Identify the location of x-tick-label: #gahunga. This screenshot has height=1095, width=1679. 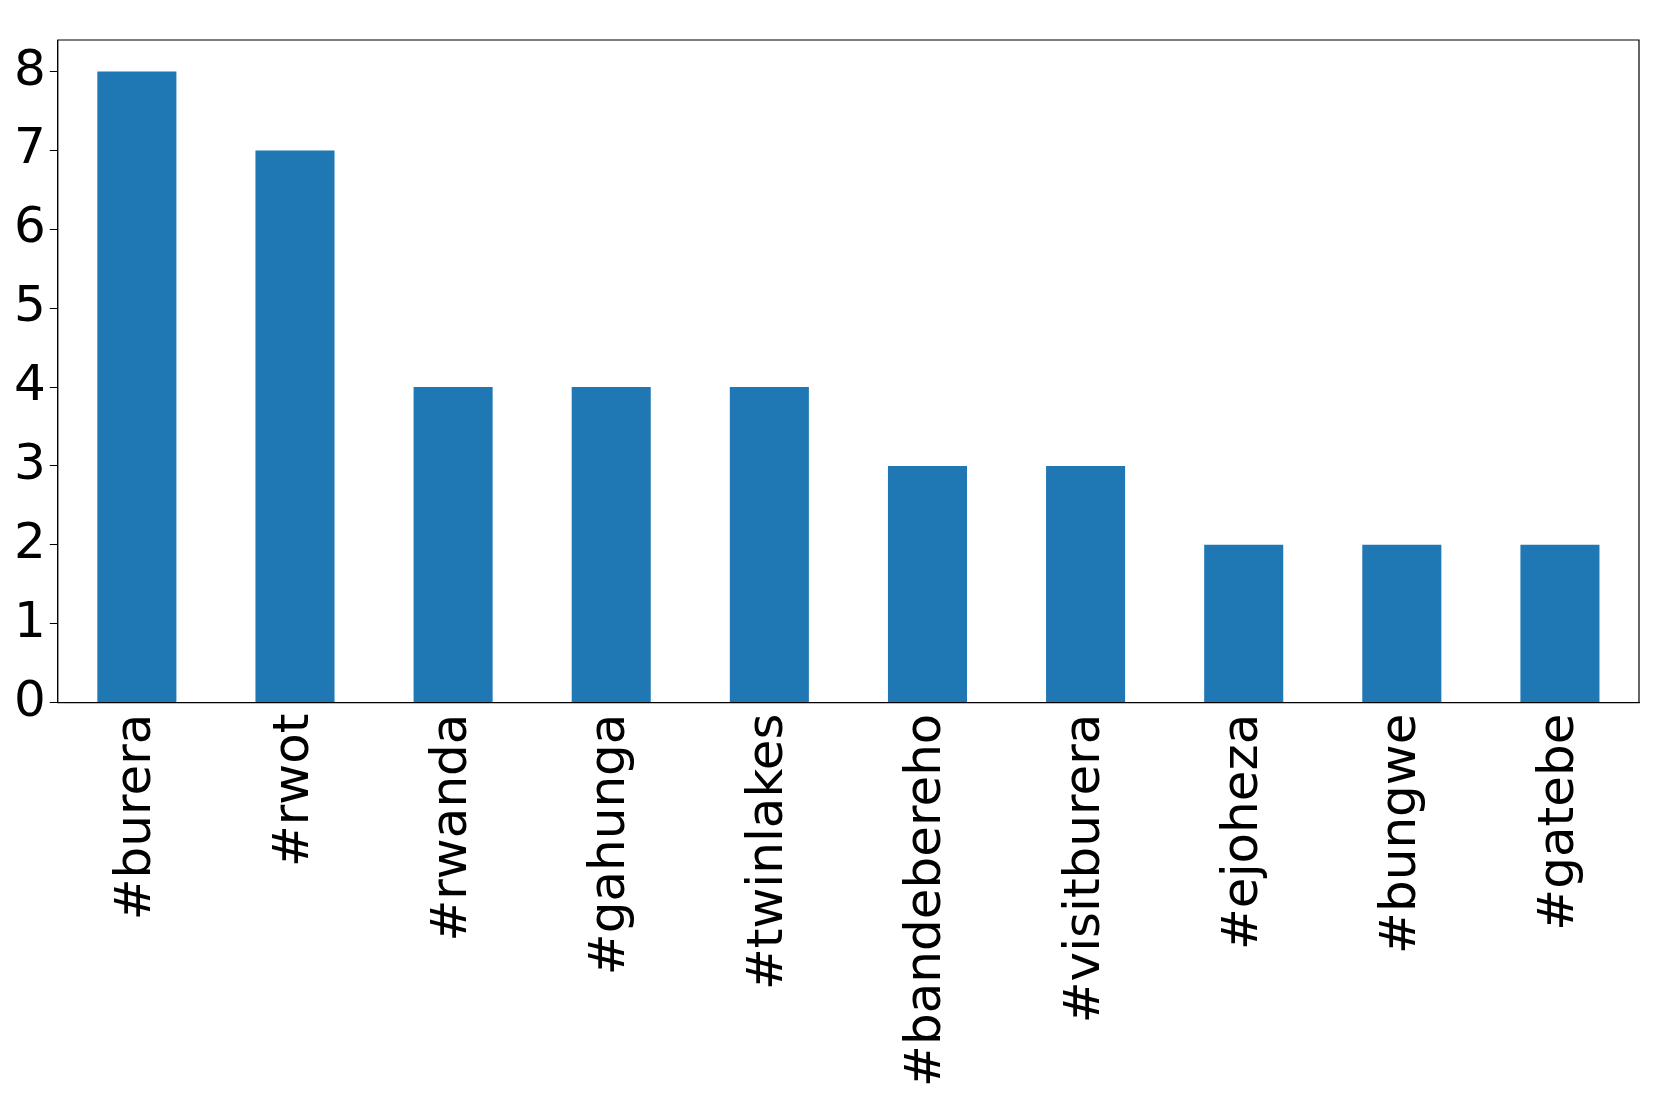
(607, 844).